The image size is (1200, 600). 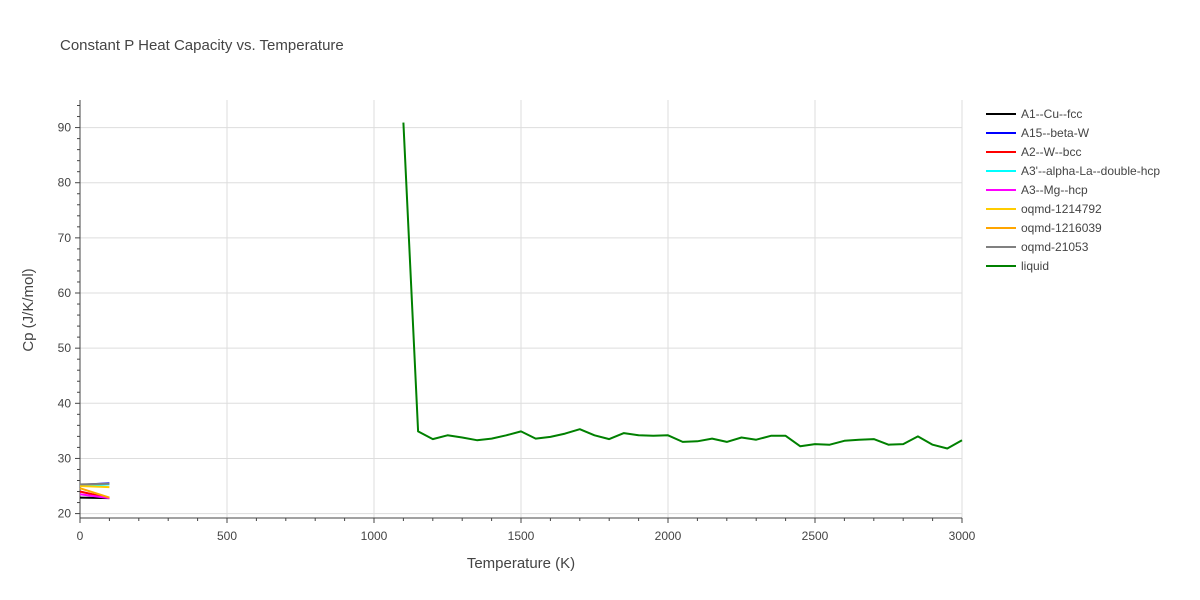 What do you see at coordinates (28, 309) in the screenshot?
I see `y-axis-title: Cp (J/K/mol)` at bounding box center [28, 309].